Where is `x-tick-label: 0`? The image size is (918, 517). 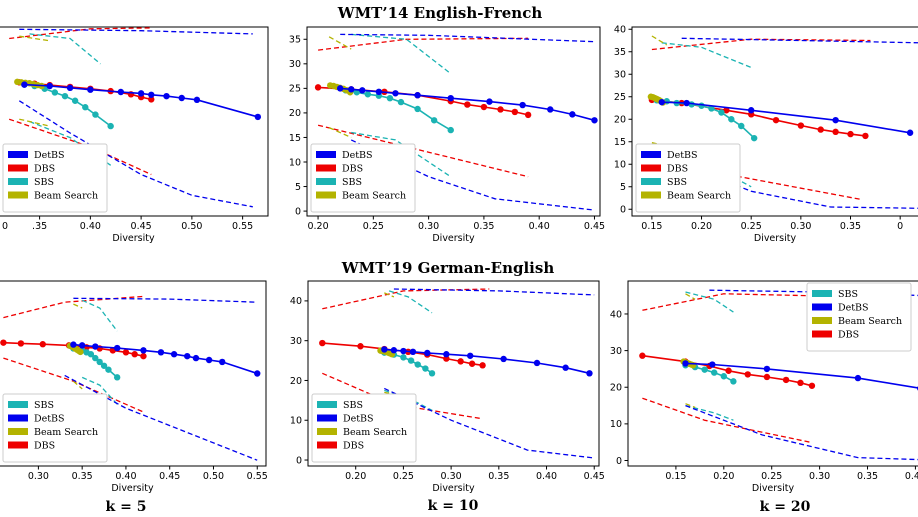
x-tick-label: 0 is located at coordinates (5, 226).